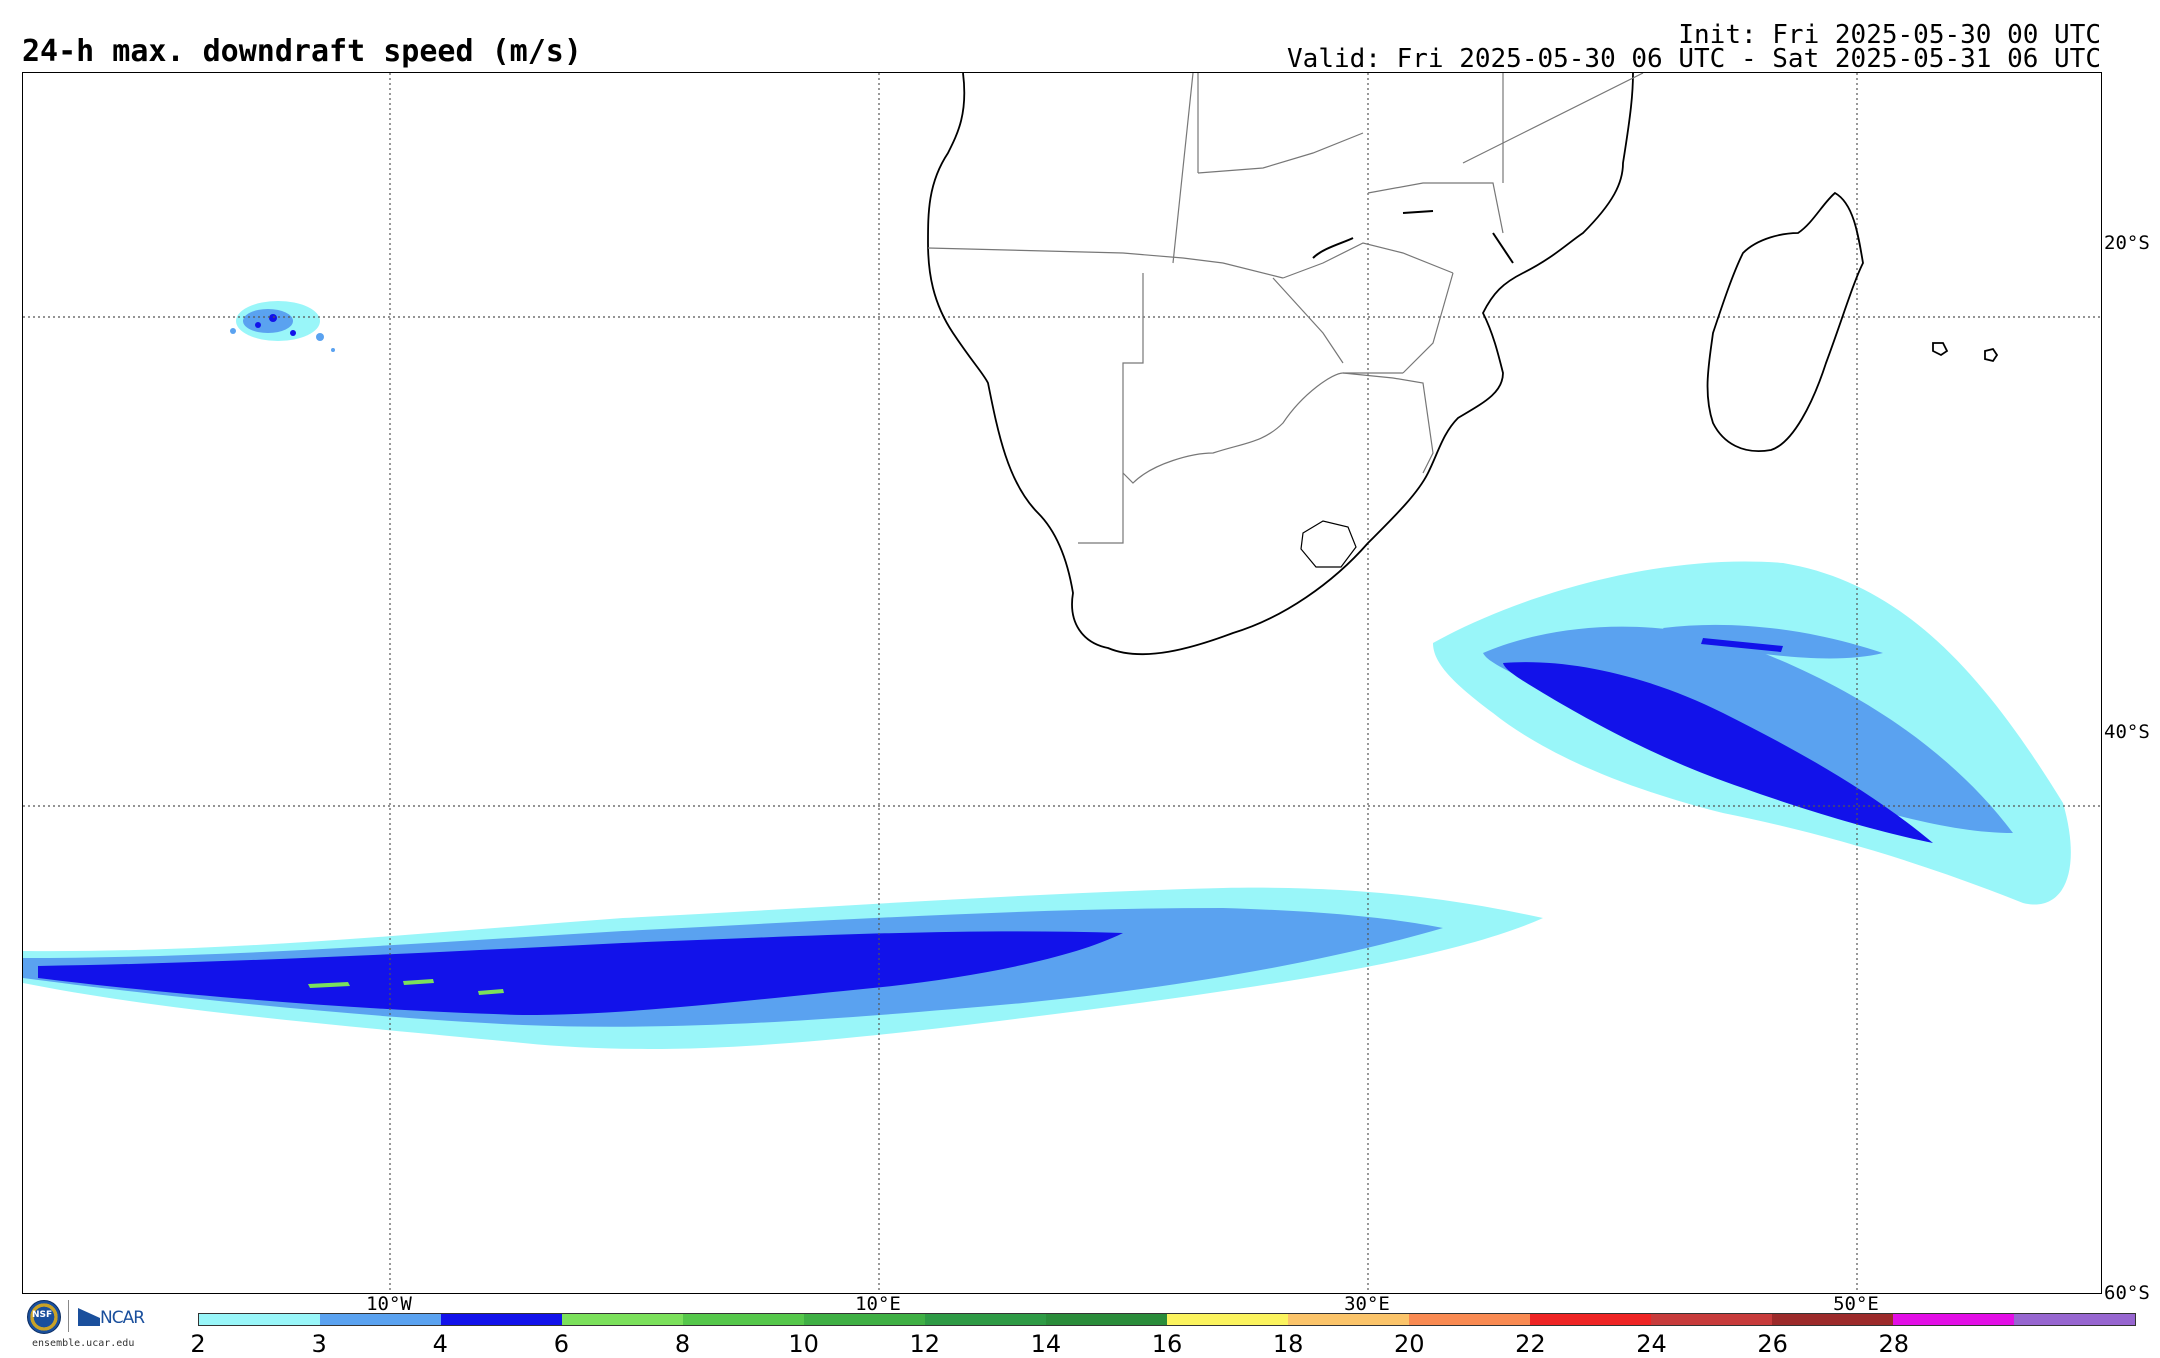  I want to click on colorbar-tick-label: 12, so click(925, 1344).